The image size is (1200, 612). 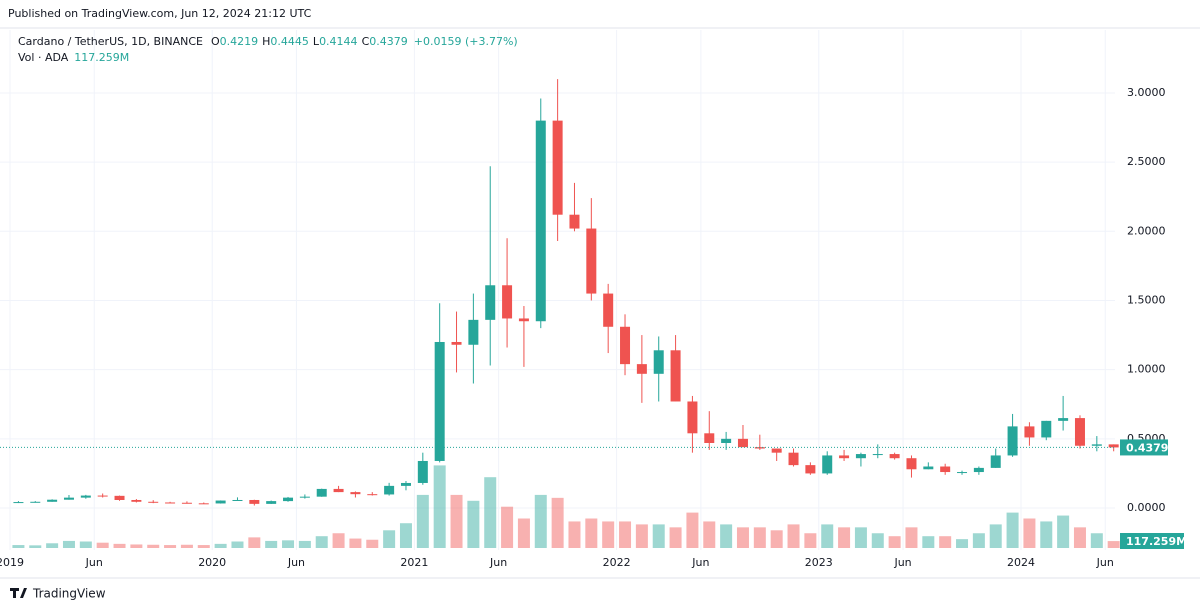 I want to click on x-tick-label: 2021, so click(x=414, y=562).